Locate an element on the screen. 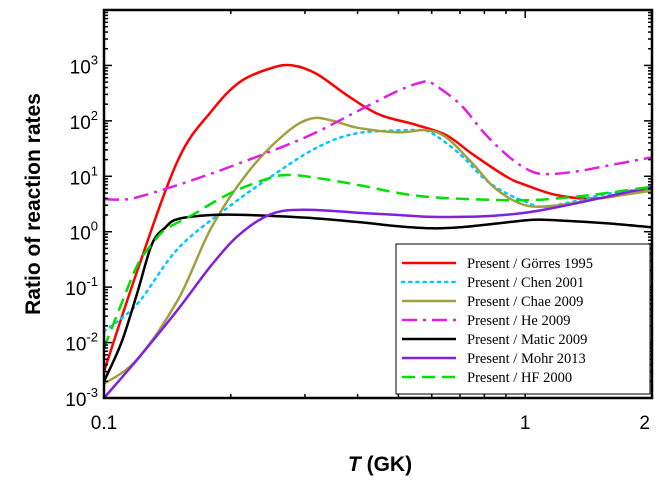  x-tick-label: 0.1 is located at coordinates (104, 423).